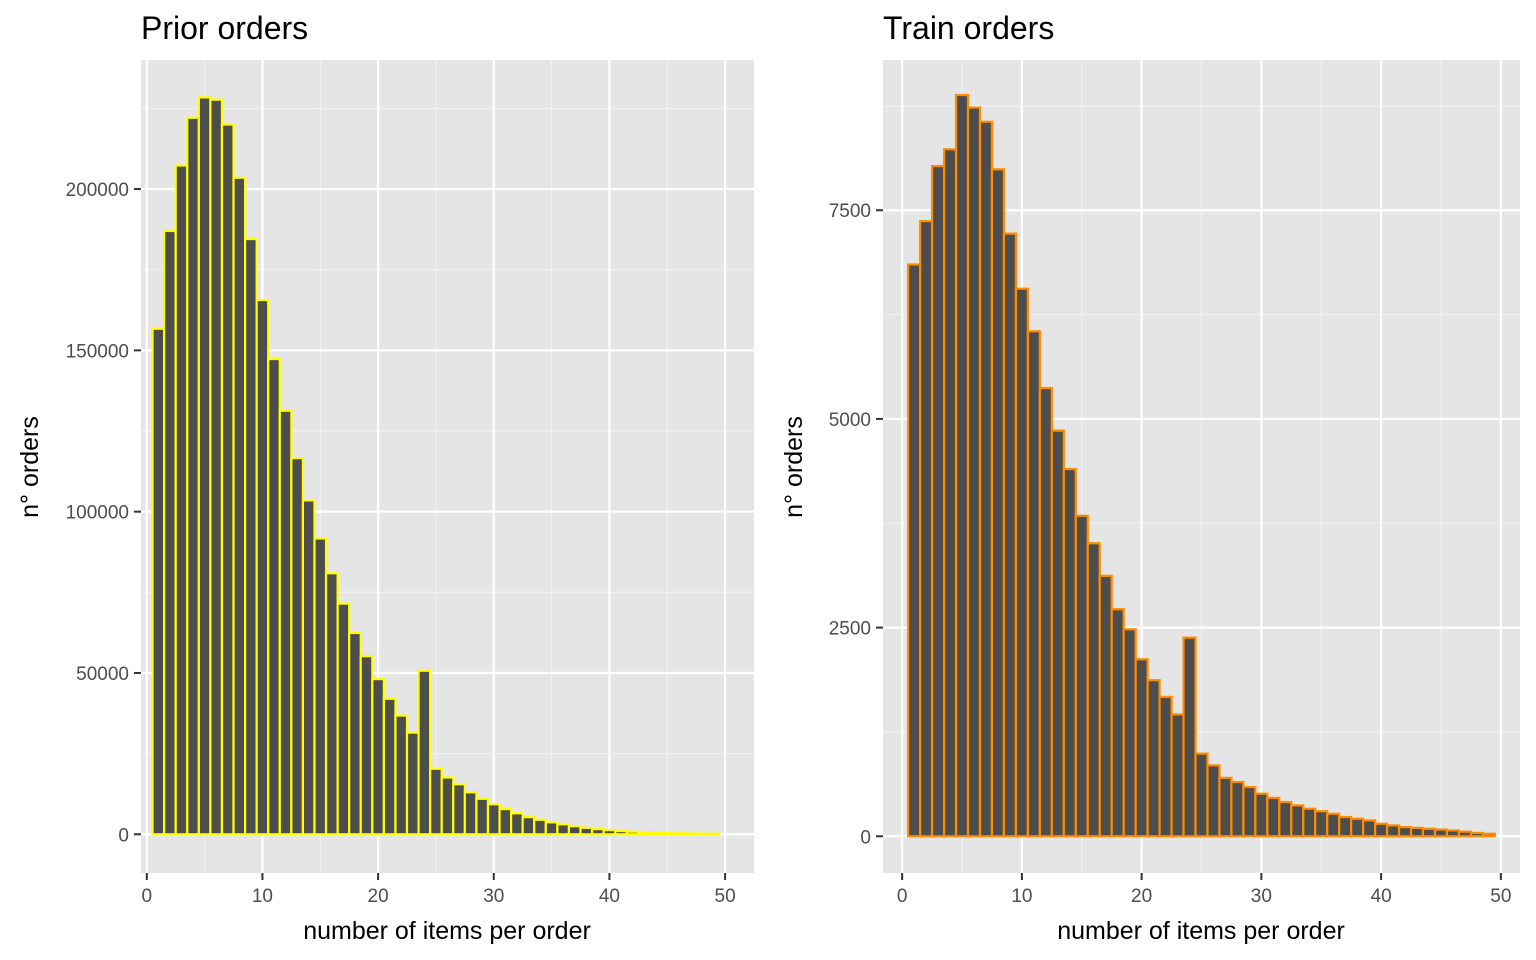 The width and height of the screenshot is (1536, 960). I want to click on y-tick-label: 7500, so click(850, 211).